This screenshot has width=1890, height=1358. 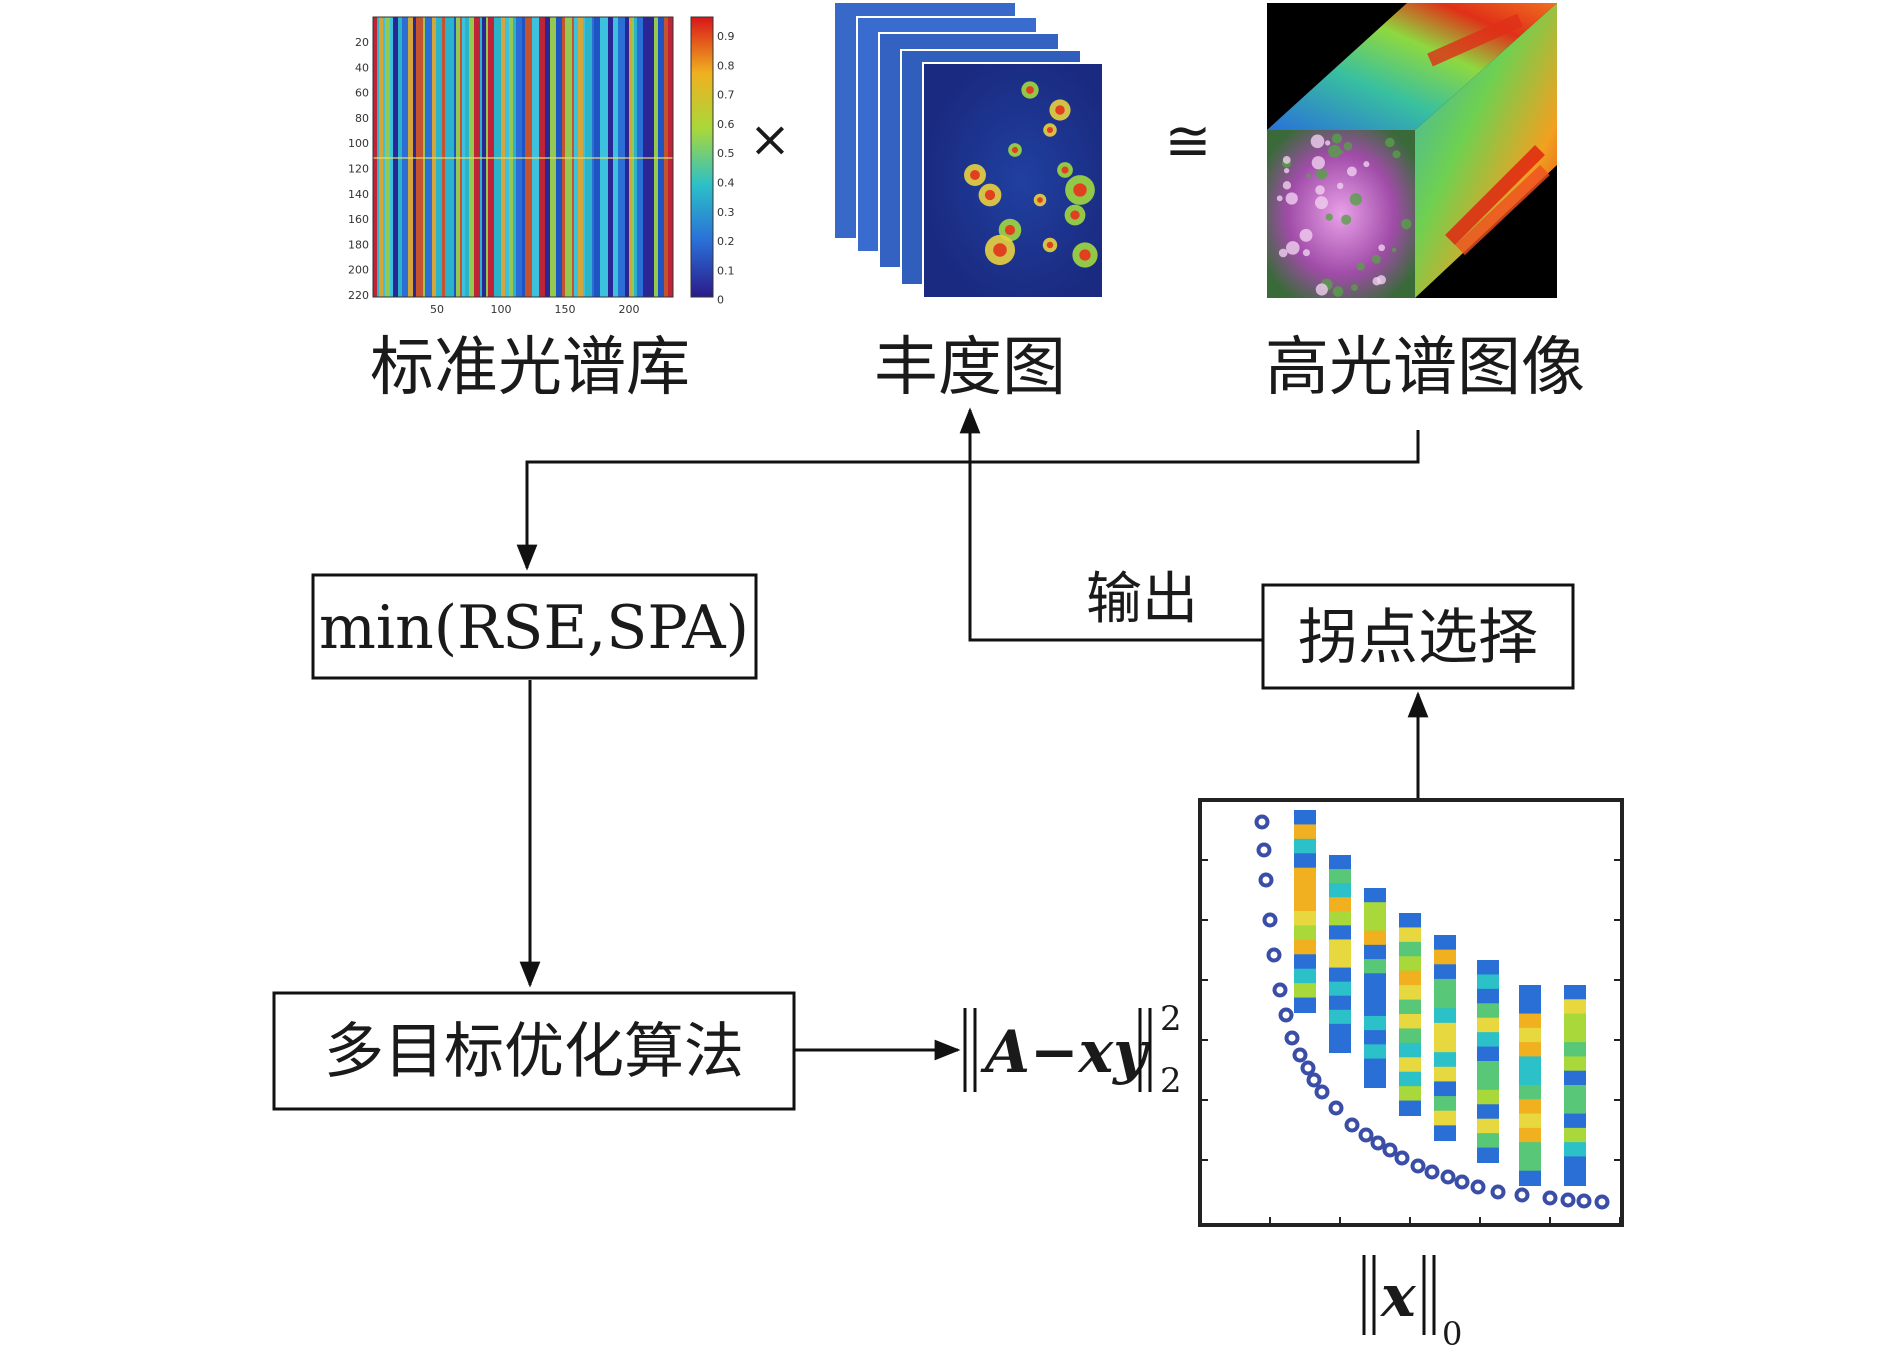 What do you see at coordinates (970, 368) in the screenshot?
I see `abundance-map-caption: 丰度图` at bounding box center [970, 368].